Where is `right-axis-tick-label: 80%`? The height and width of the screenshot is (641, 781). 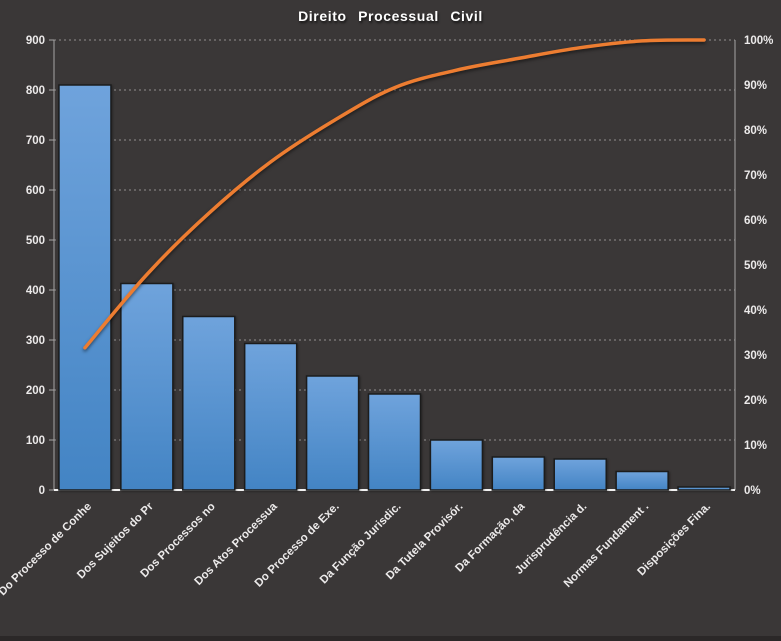
right-axis-tick-label: 80% is located at coordinates (755, 131).